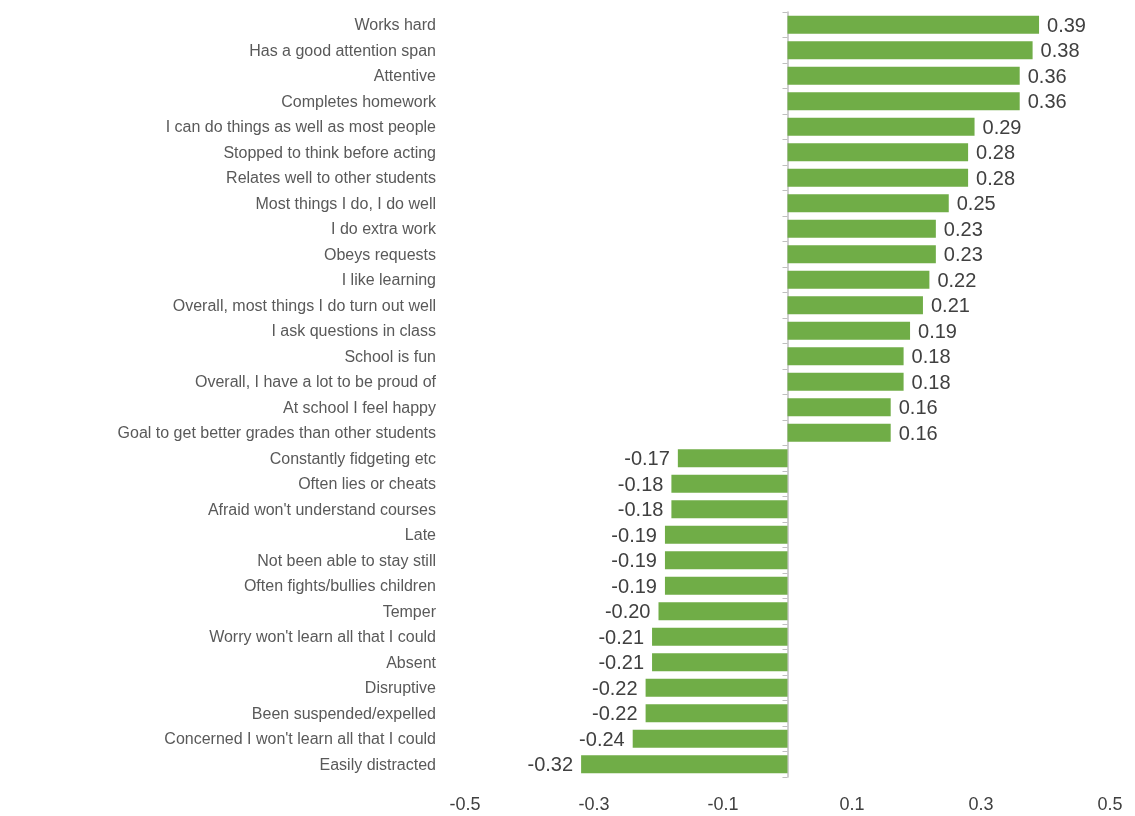 This screenshot has width=1135, height=816. Describe the element at coordinates (342, 50) in the screenshot. I see `y-tick-label: Has a good attention span` at that location.